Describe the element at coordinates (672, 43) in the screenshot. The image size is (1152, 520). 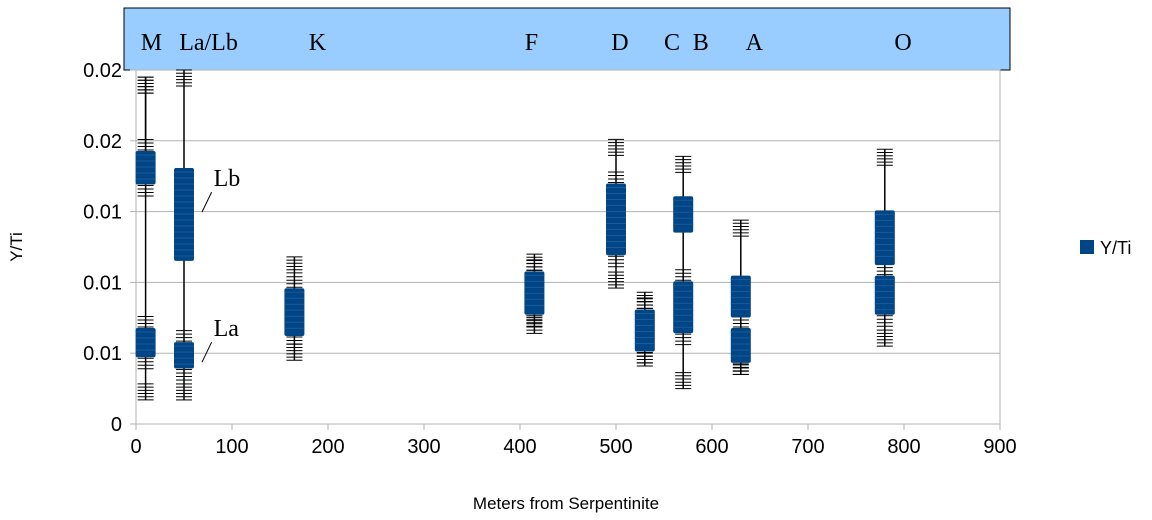
I see `section-label-5: C` at that location.